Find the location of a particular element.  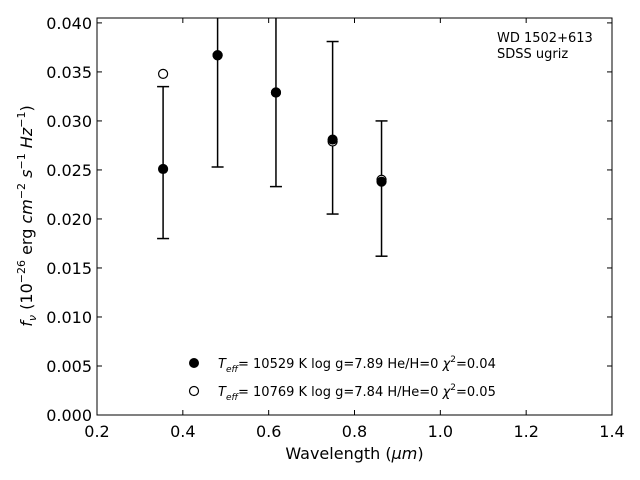

x-tick-label-3: 0.8 is located at coordinates (354, 431).